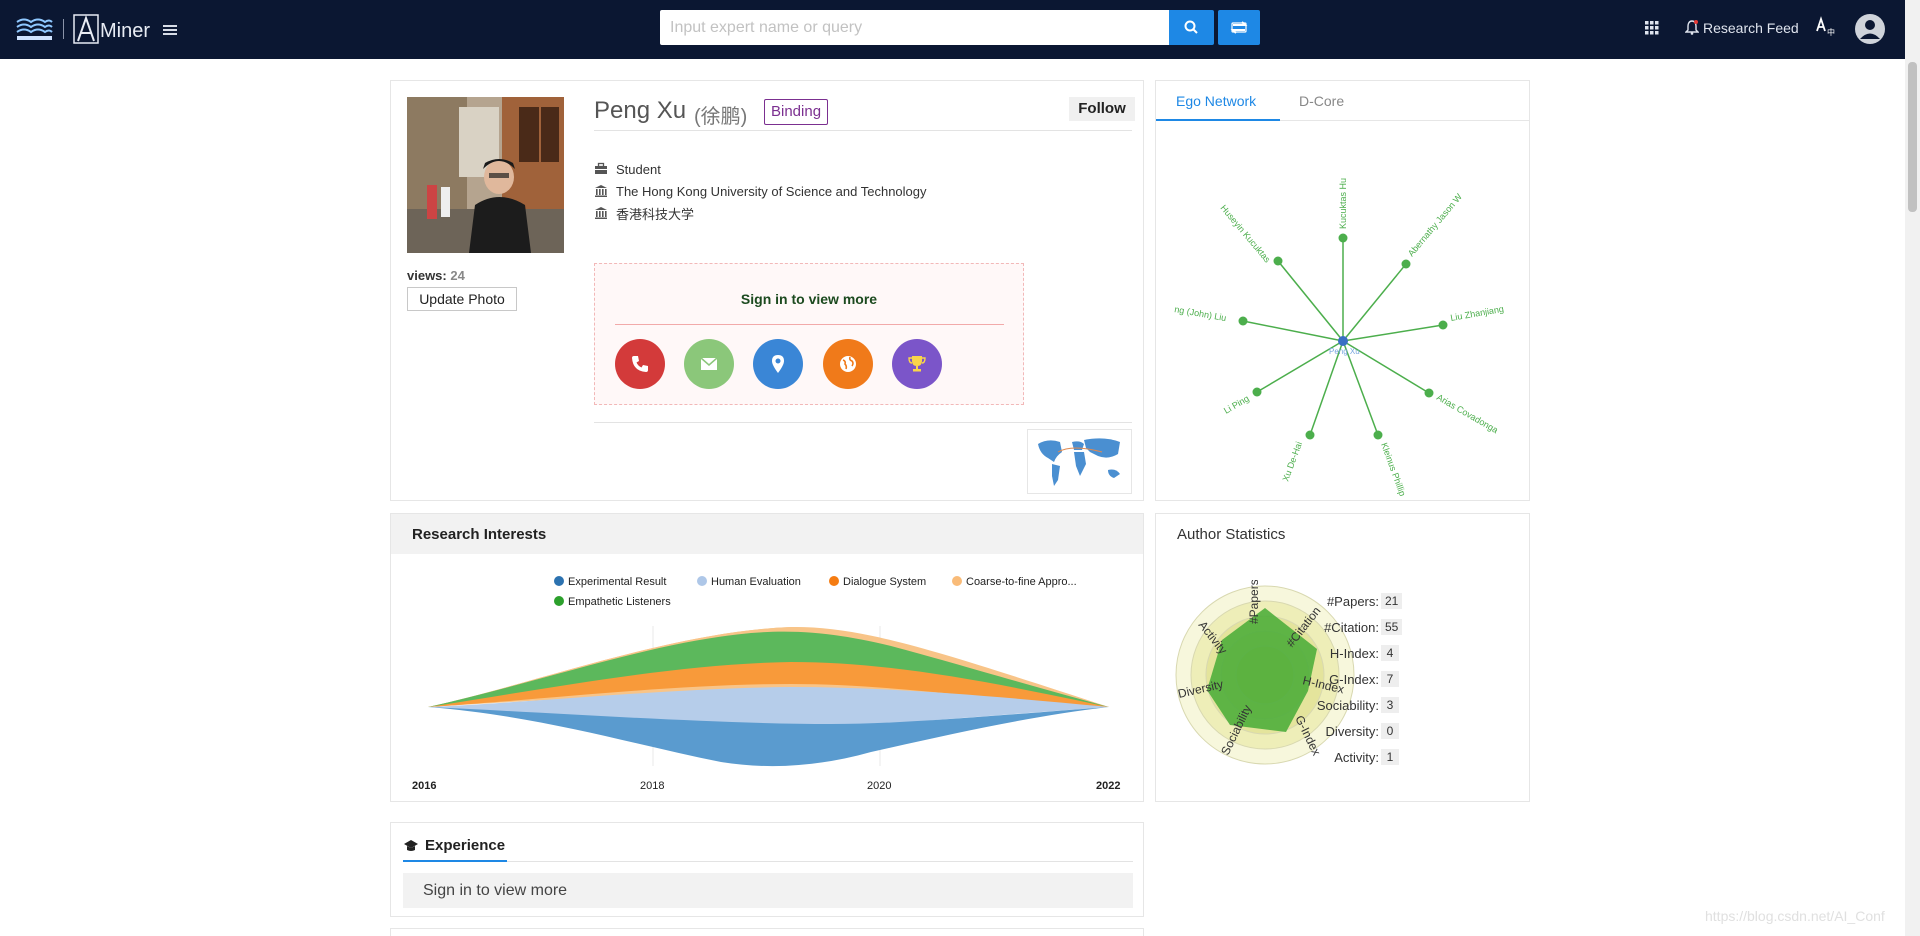 This screenshot has width=1920, height=936. What do you see at coordinates (1342, 653) in the screenshot?
I see `stat-row: H-Index: 4` at bounding box center [1342, 653].